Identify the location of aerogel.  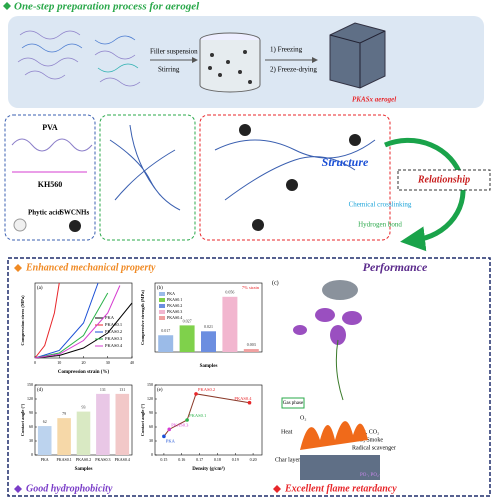
(357, 55).